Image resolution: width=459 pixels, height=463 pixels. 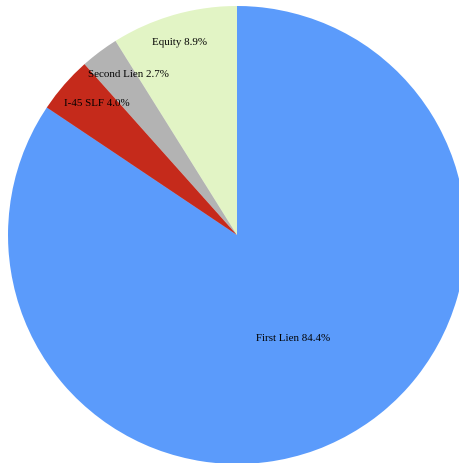 I want to click on slice-label-equity: Equity 8.9%, so click(x=179, y=42).